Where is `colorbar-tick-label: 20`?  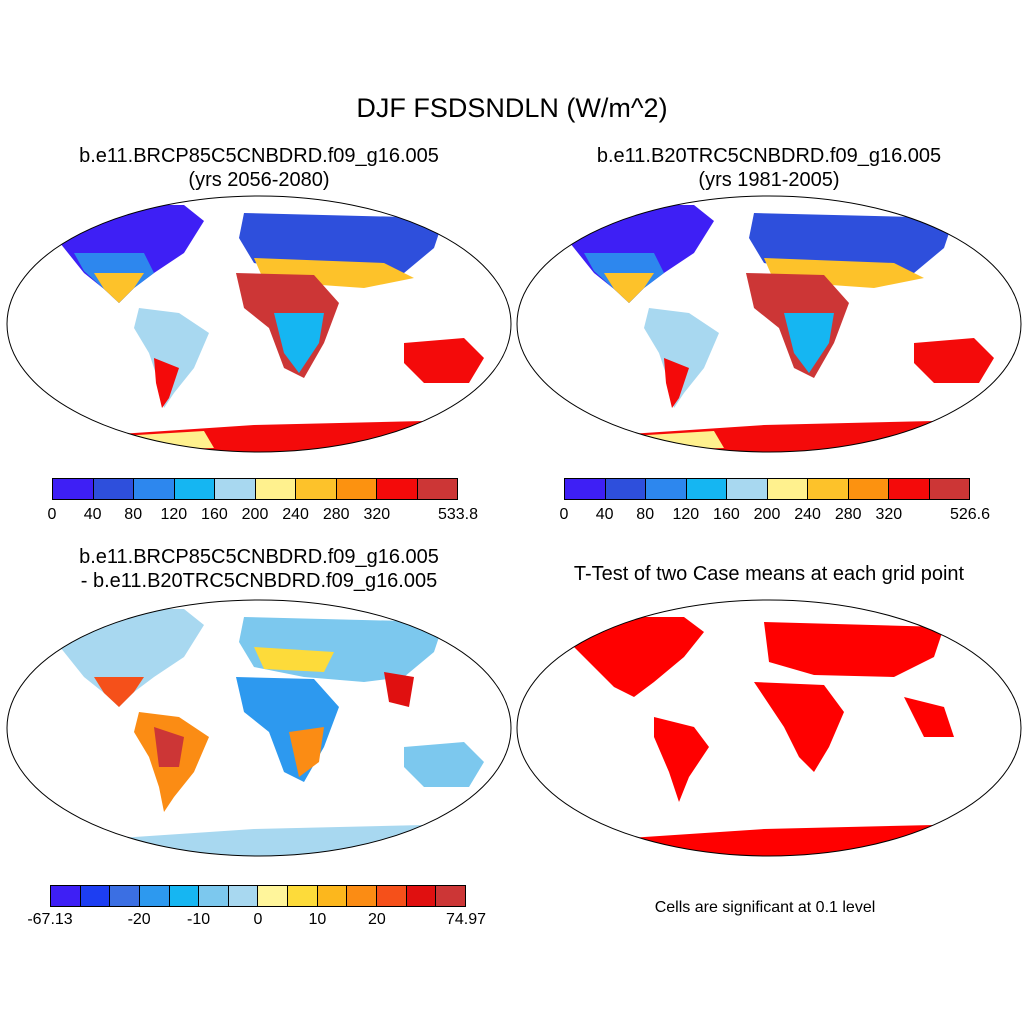
colorbar-tick-label: 20 is located at coordinates (376, 919).